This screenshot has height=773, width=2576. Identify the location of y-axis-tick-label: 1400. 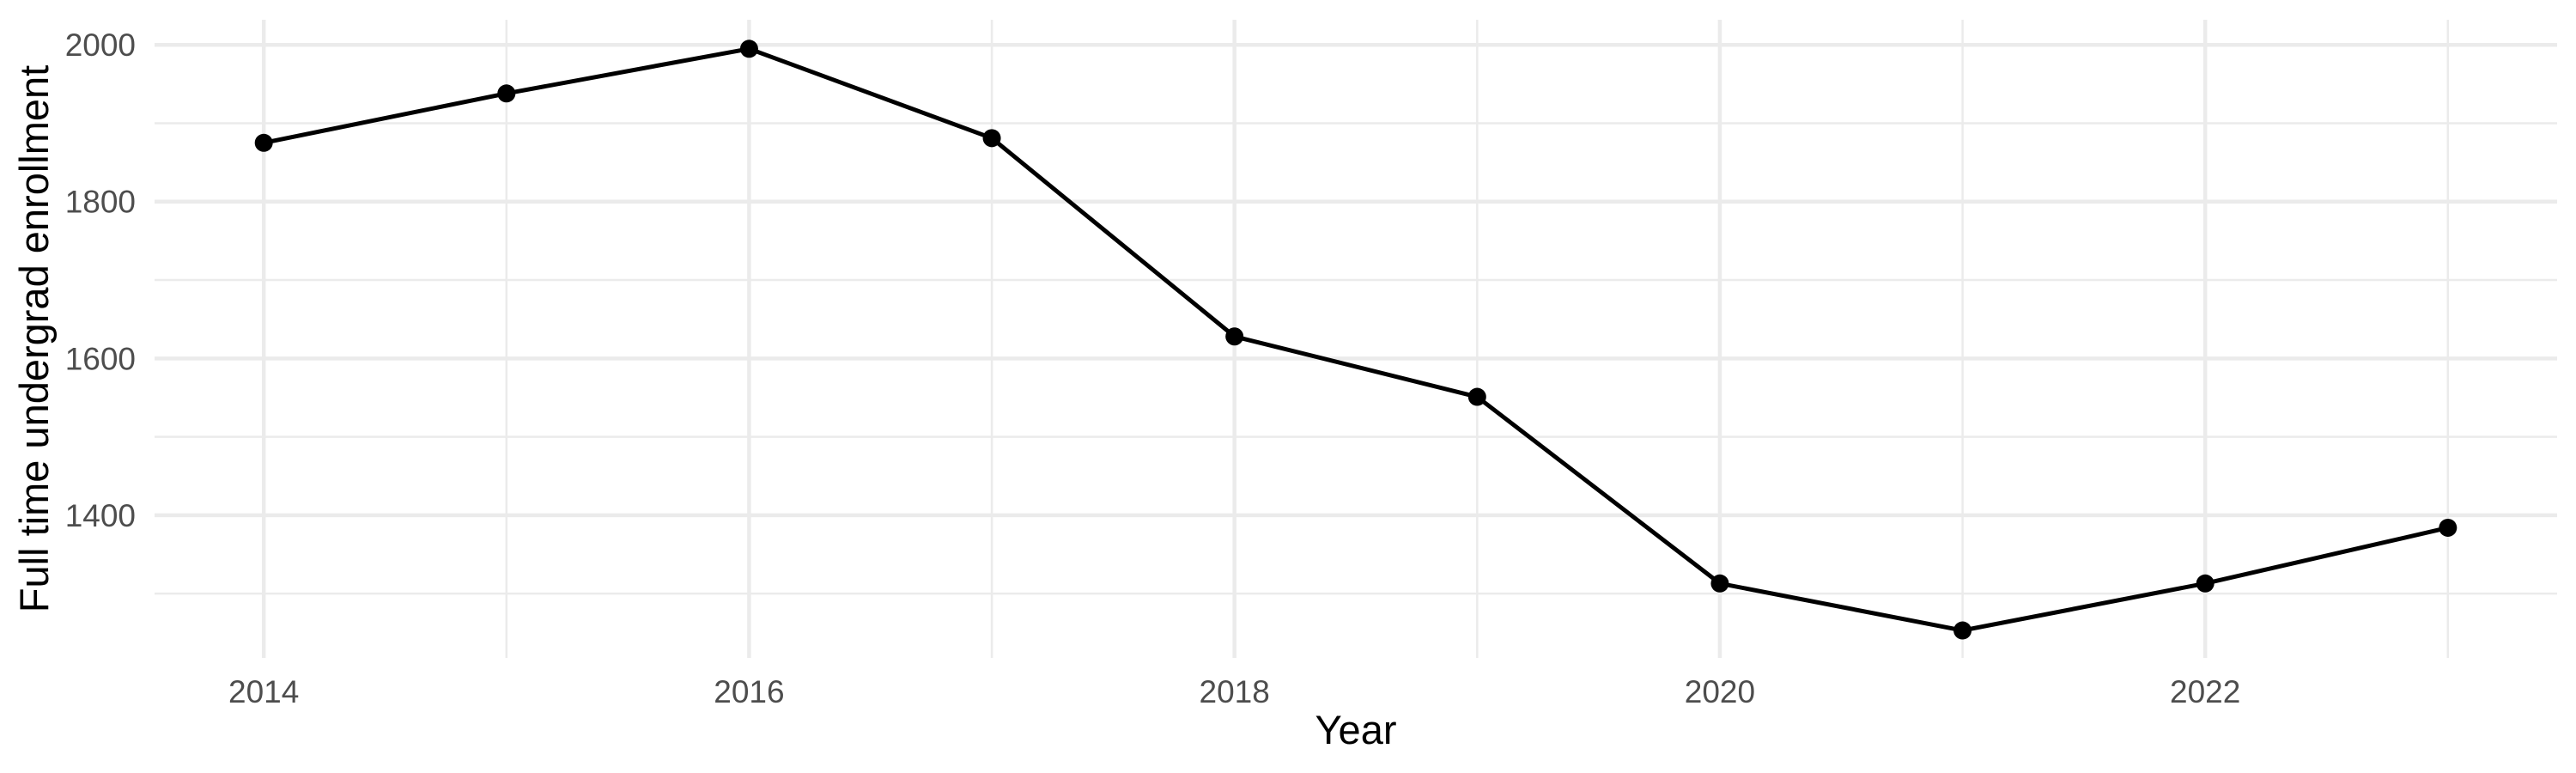
(101, 515).